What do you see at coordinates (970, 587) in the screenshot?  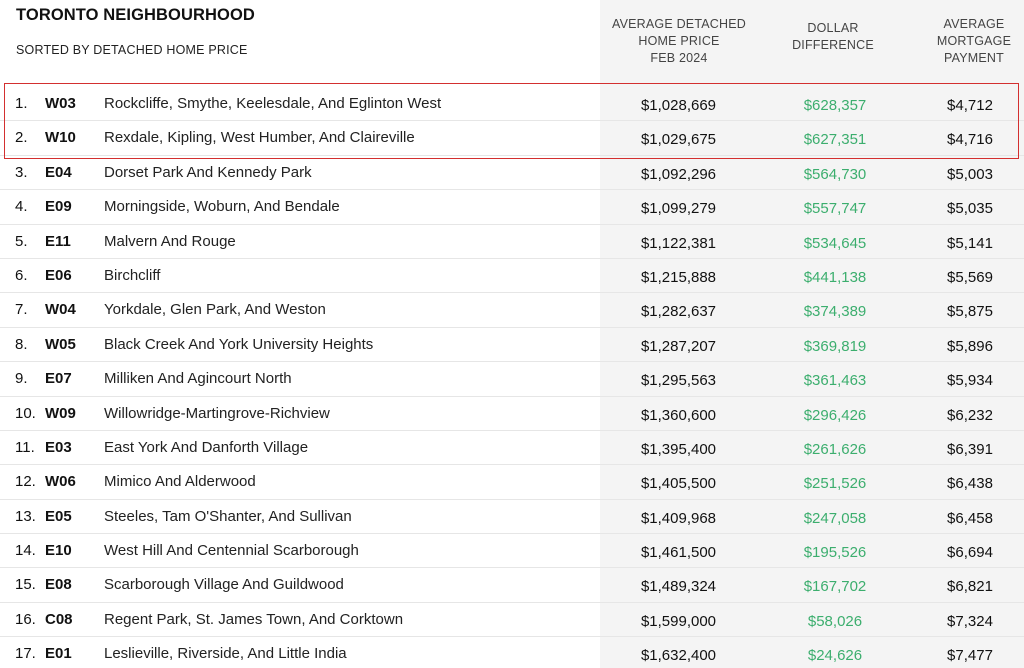 I see `row-mortgage-payment: $6,821` at bounding box center [970, 587].